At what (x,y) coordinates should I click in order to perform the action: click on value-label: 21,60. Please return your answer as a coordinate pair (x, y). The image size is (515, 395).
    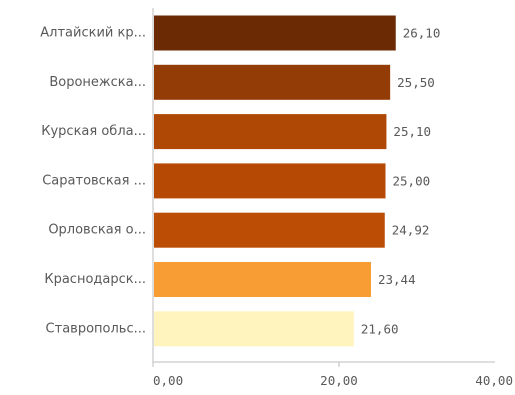
    Looking at the image, I should click on (380, 328).